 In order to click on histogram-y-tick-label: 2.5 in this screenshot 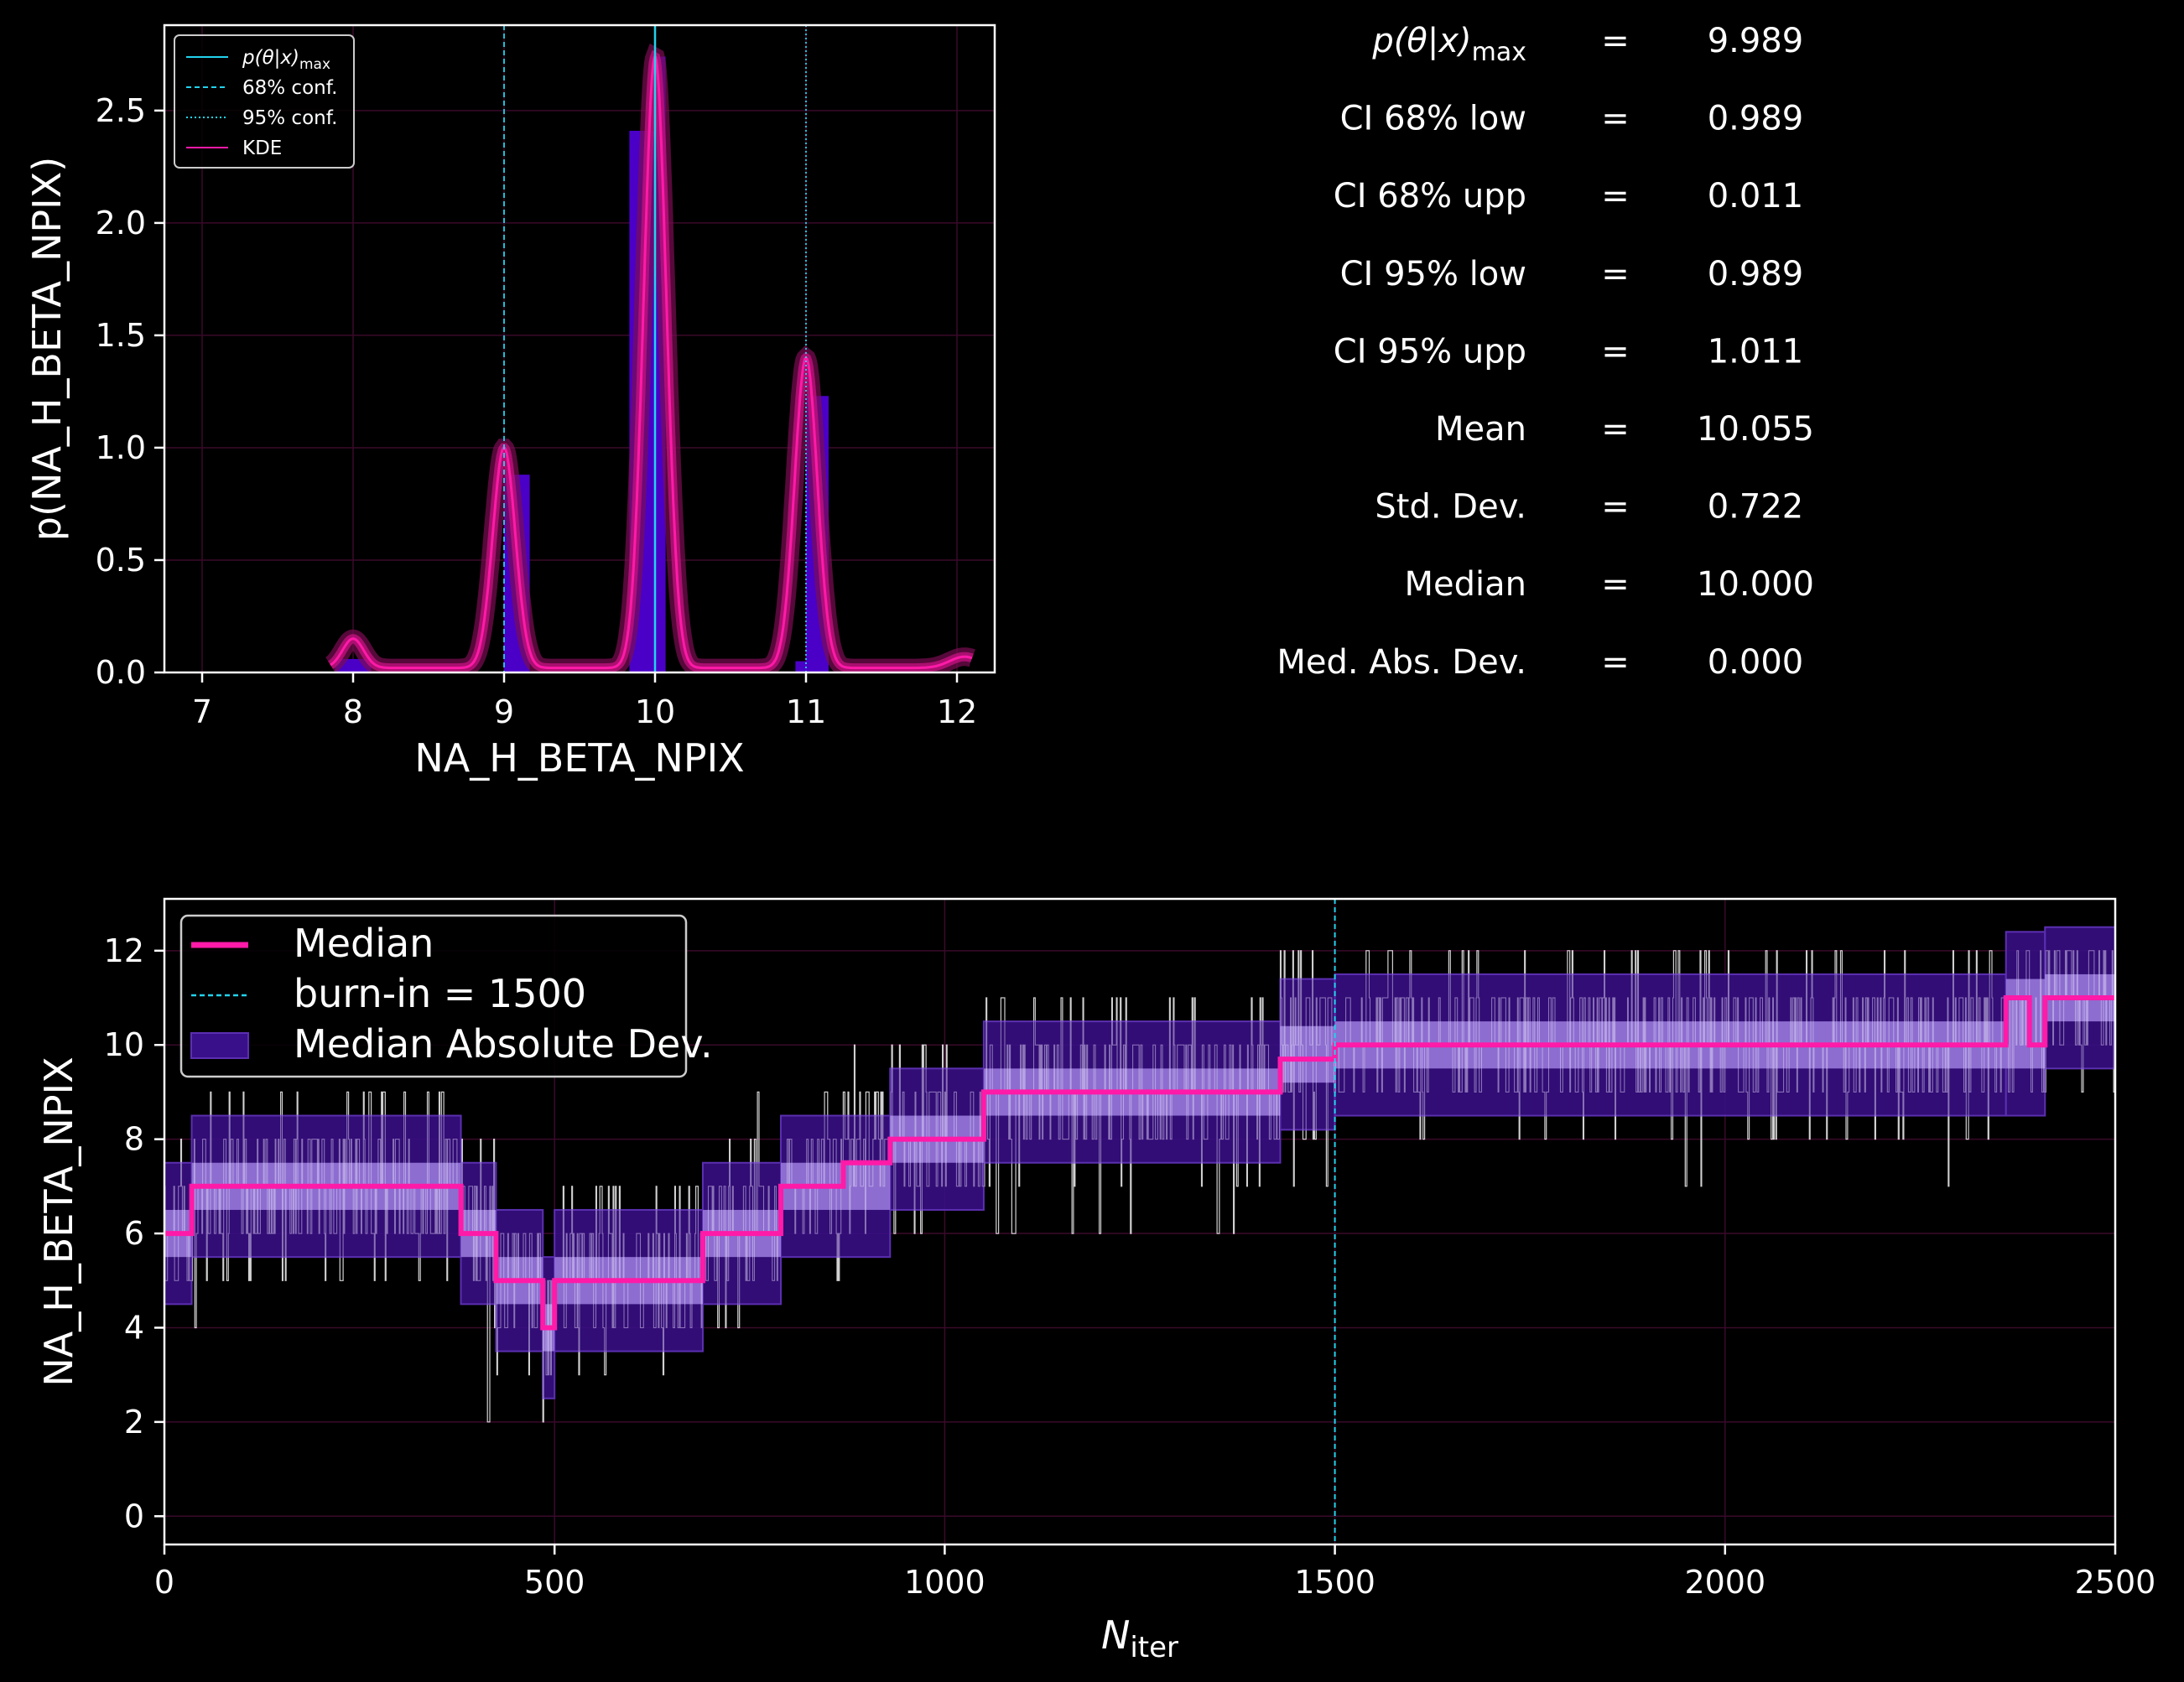, I will do `click(121, 110)`.